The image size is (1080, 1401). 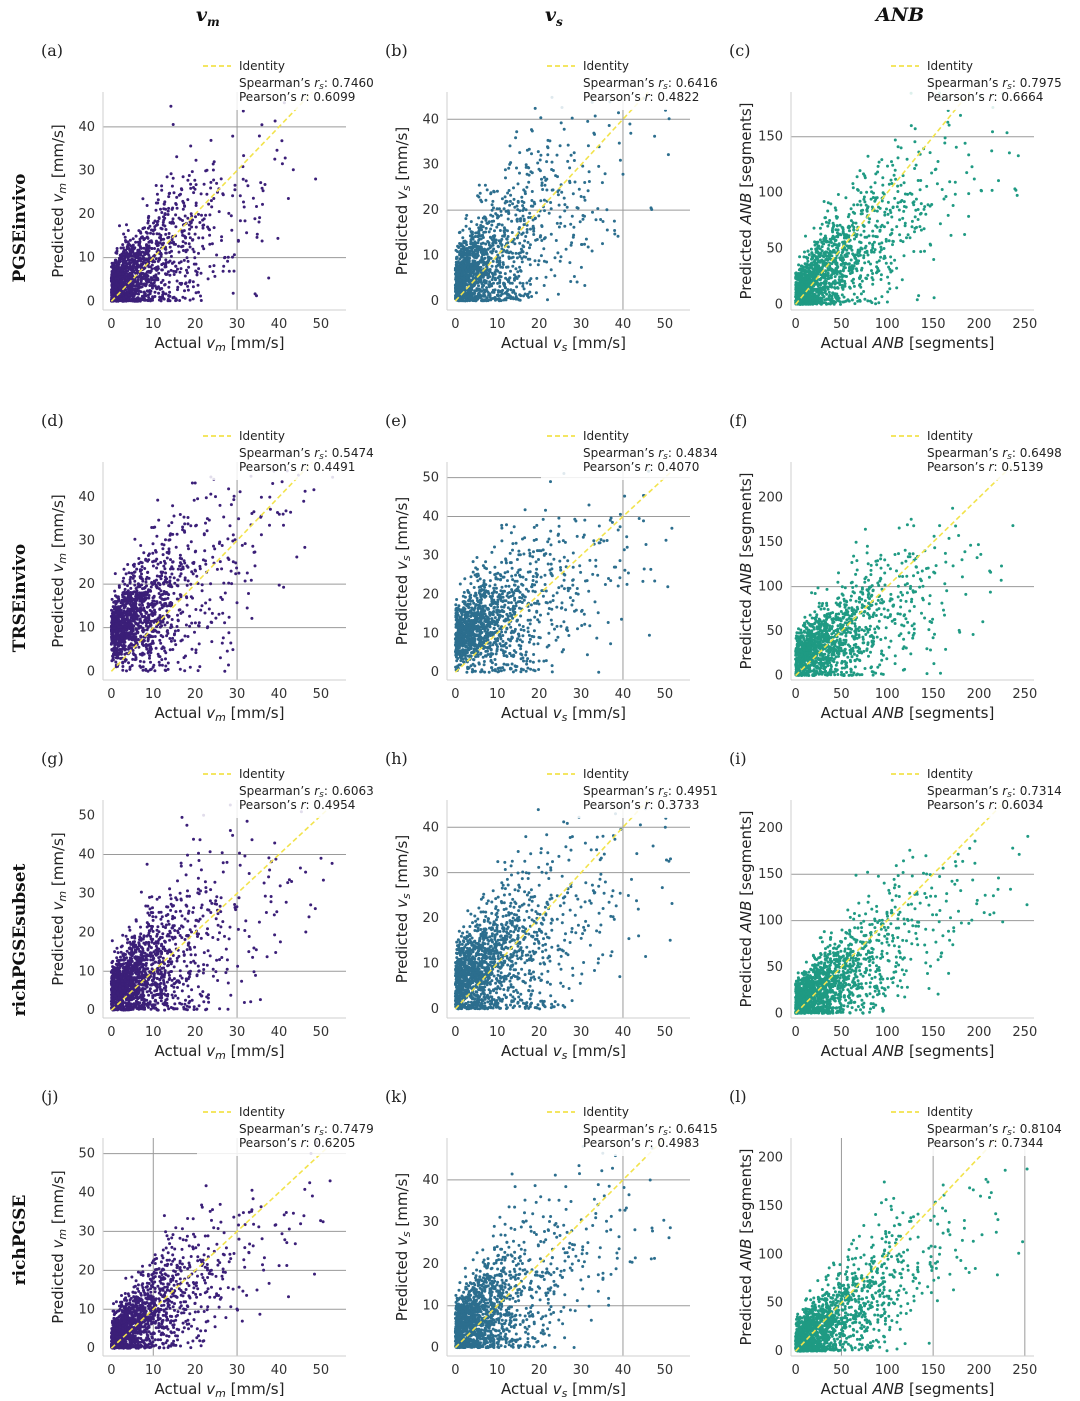 I want to click on legend-identity-label: Identity, so click(x=606, y=66).